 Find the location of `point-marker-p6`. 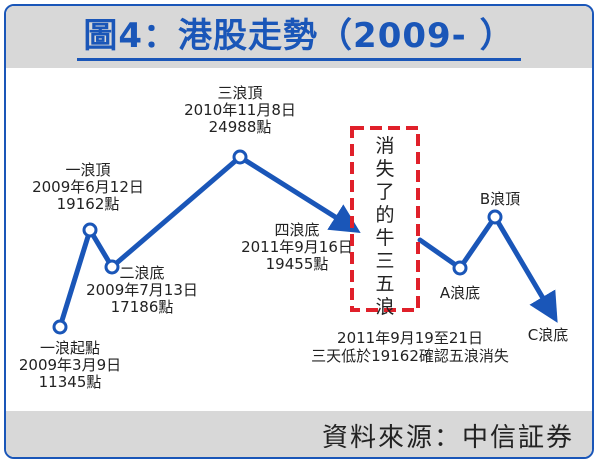

point-marker-p6 is located at coordinates (460, 268).